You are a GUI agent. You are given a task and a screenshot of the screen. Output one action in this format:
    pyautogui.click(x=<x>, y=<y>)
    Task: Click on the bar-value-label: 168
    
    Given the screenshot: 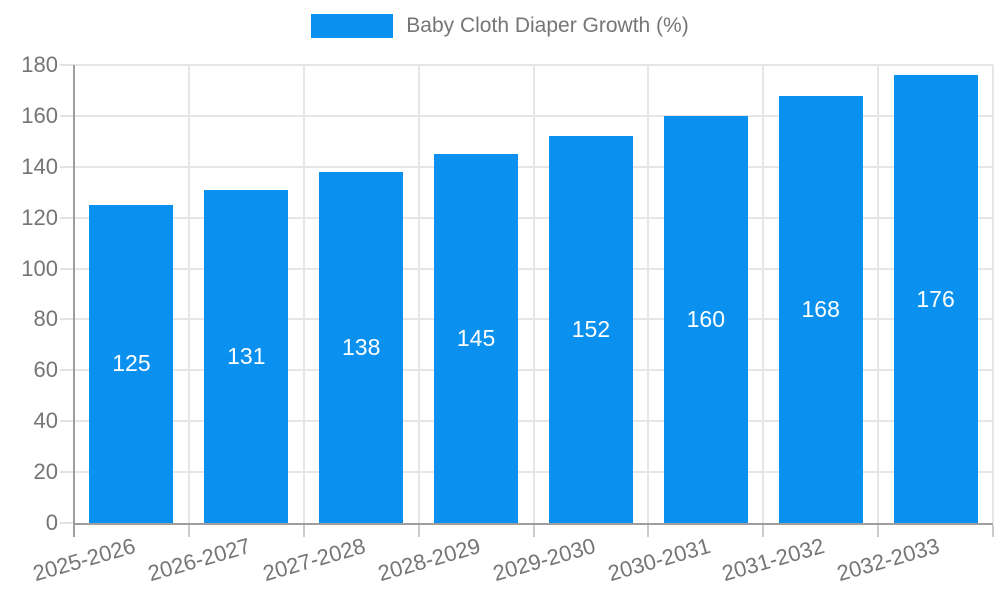 What is the action you would take?
    pyautogui.click(x=820, y=308)
    